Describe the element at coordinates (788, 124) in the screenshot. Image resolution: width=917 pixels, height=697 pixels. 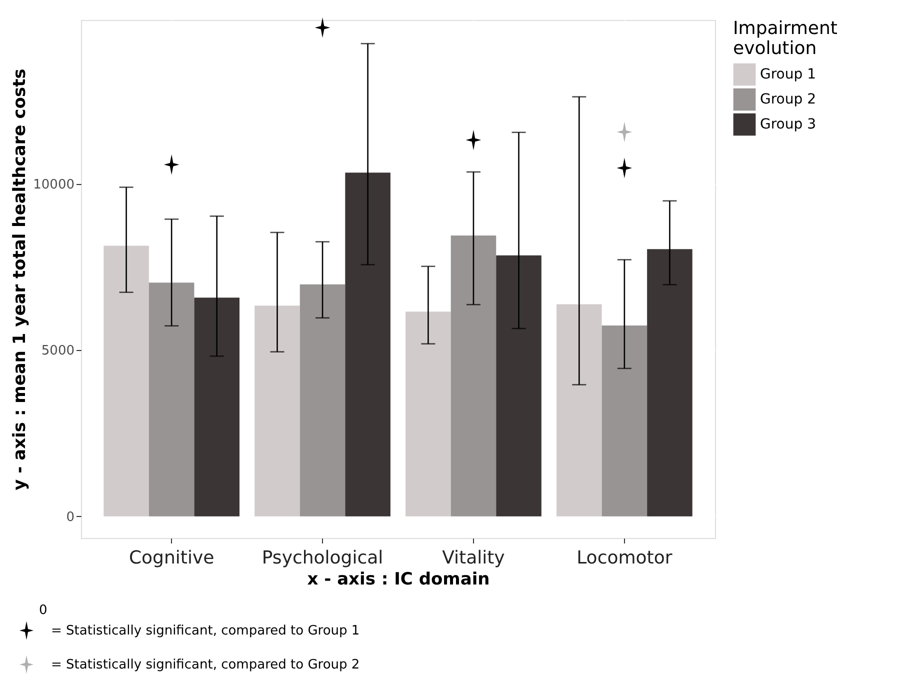
I see `legend-label: Group 3` at that location.